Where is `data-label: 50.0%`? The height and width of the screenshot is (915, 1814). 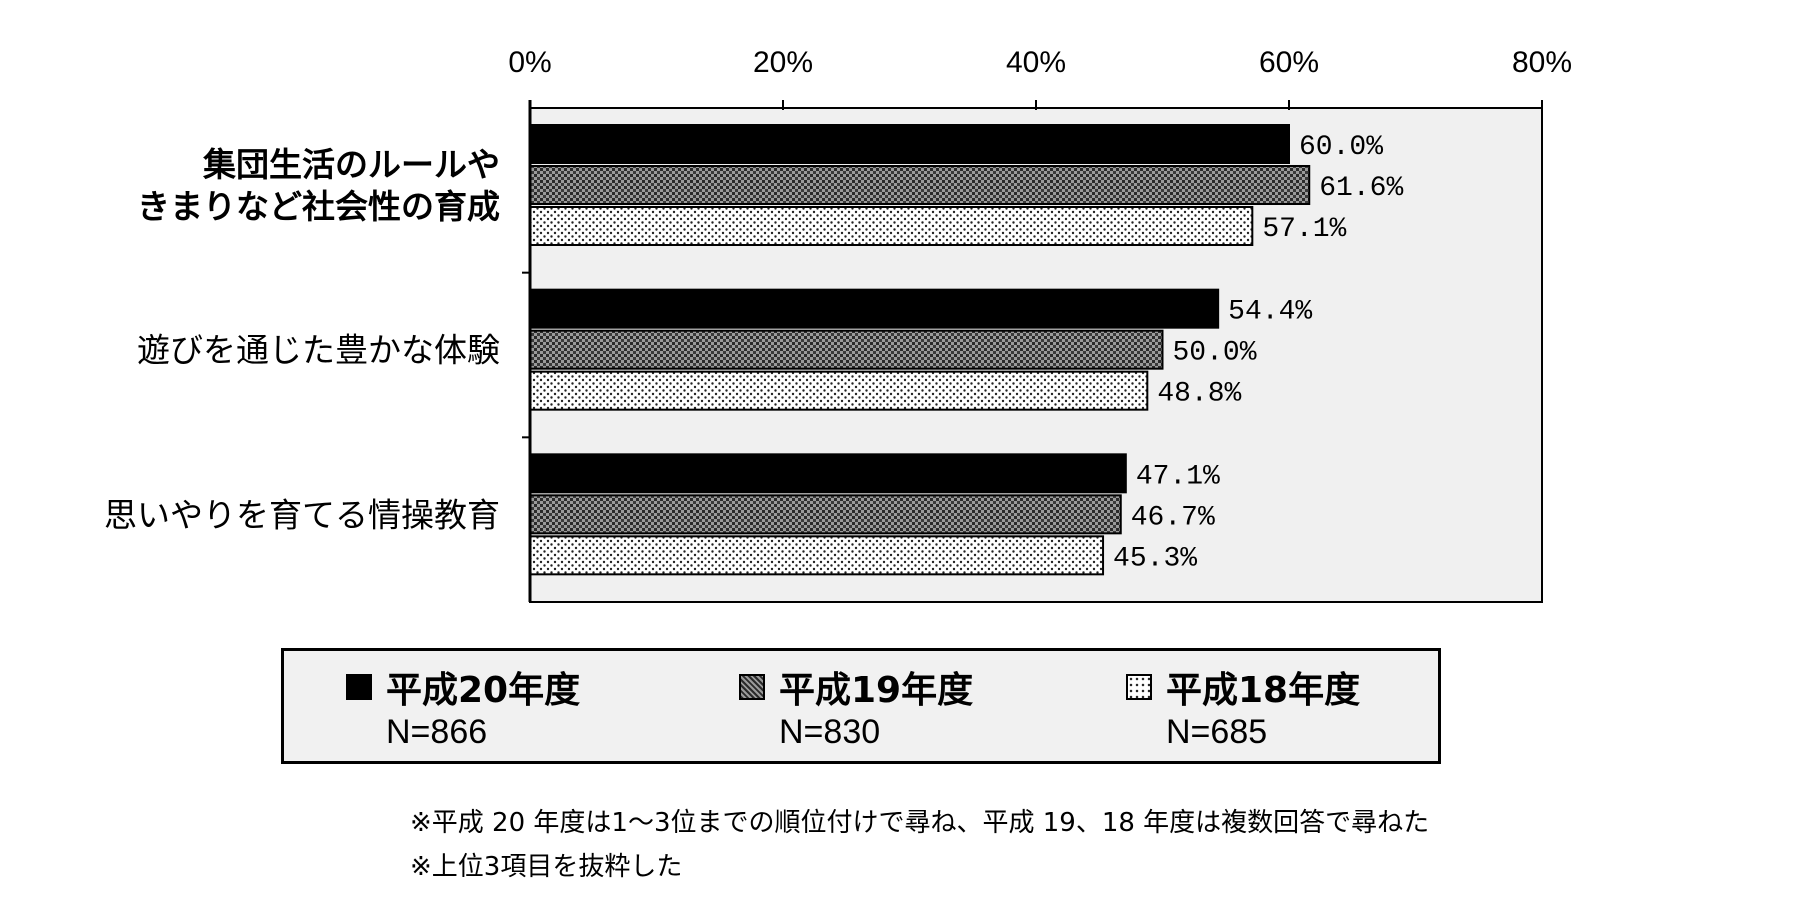 data-label: 50.0% is located at coordinates (1215, 353).